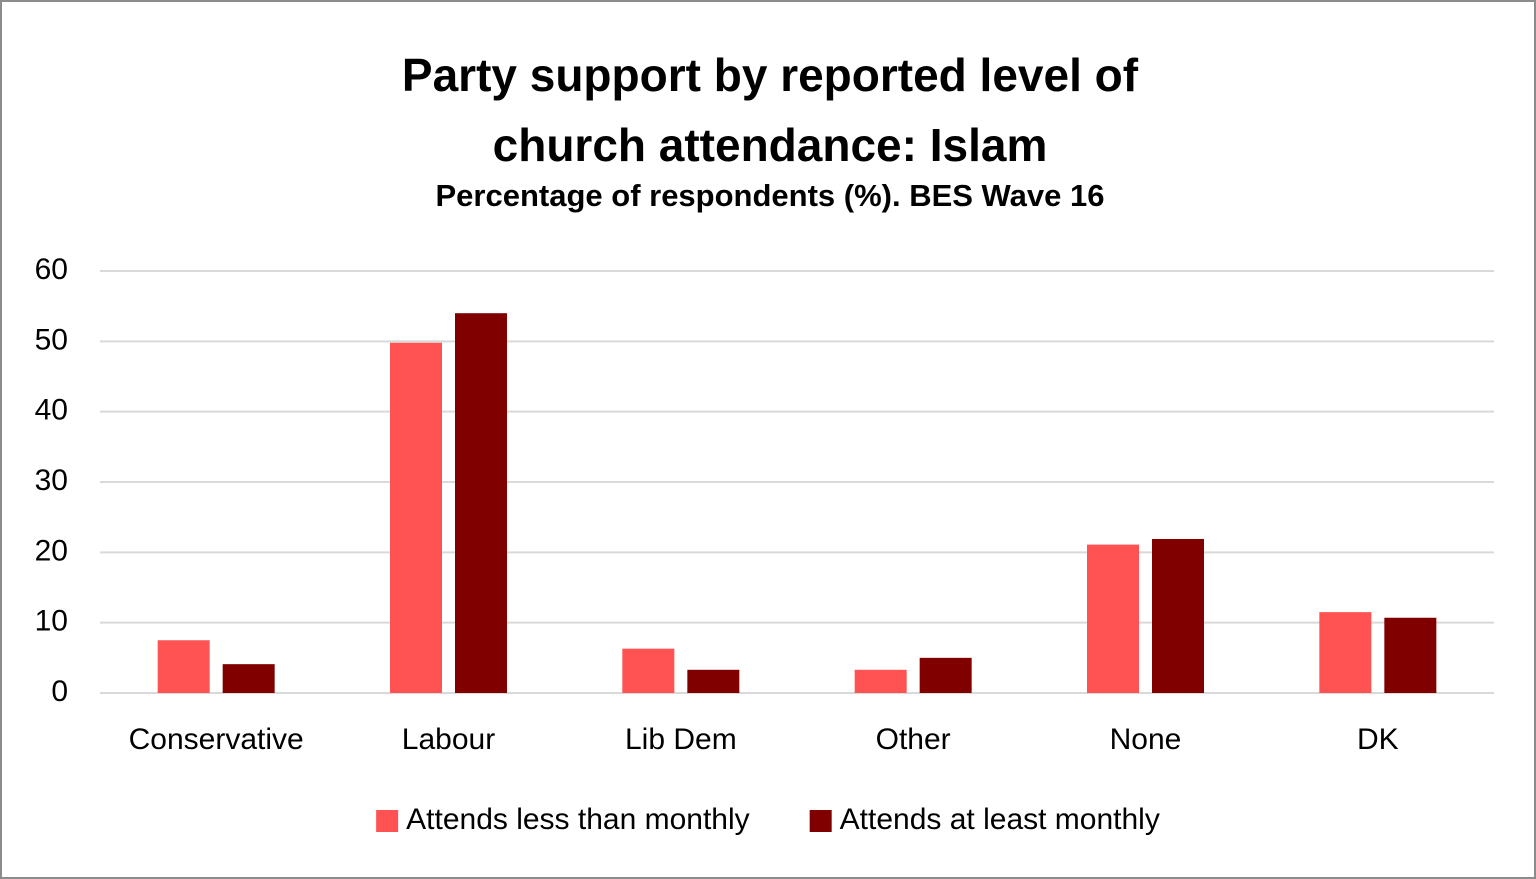 This screenshot has width=1536, height=879. Describe the element at coordinates (51, 269) in the screenshot. I see `y-tick-label: 60` at that location.